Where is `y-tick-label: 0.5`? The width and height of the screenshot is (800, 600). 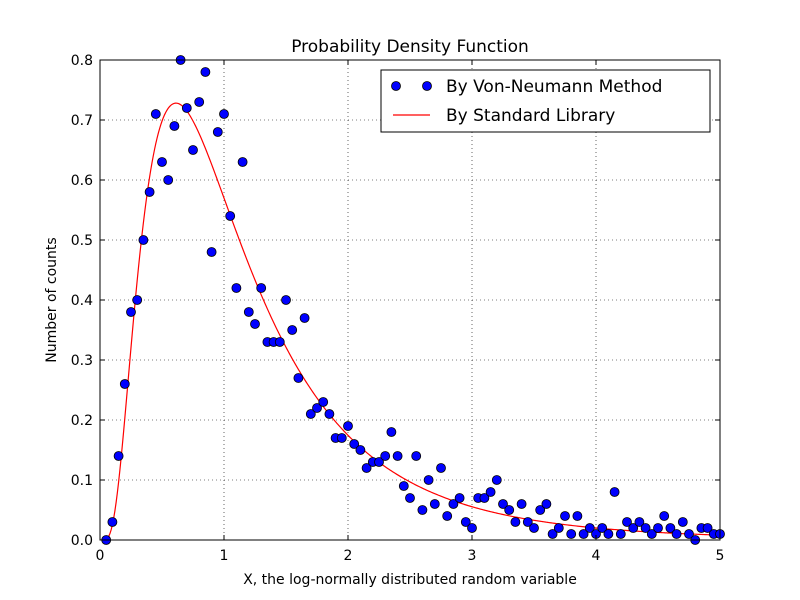
y-tick-label: 0.5 is located at coordinates (82, 241).